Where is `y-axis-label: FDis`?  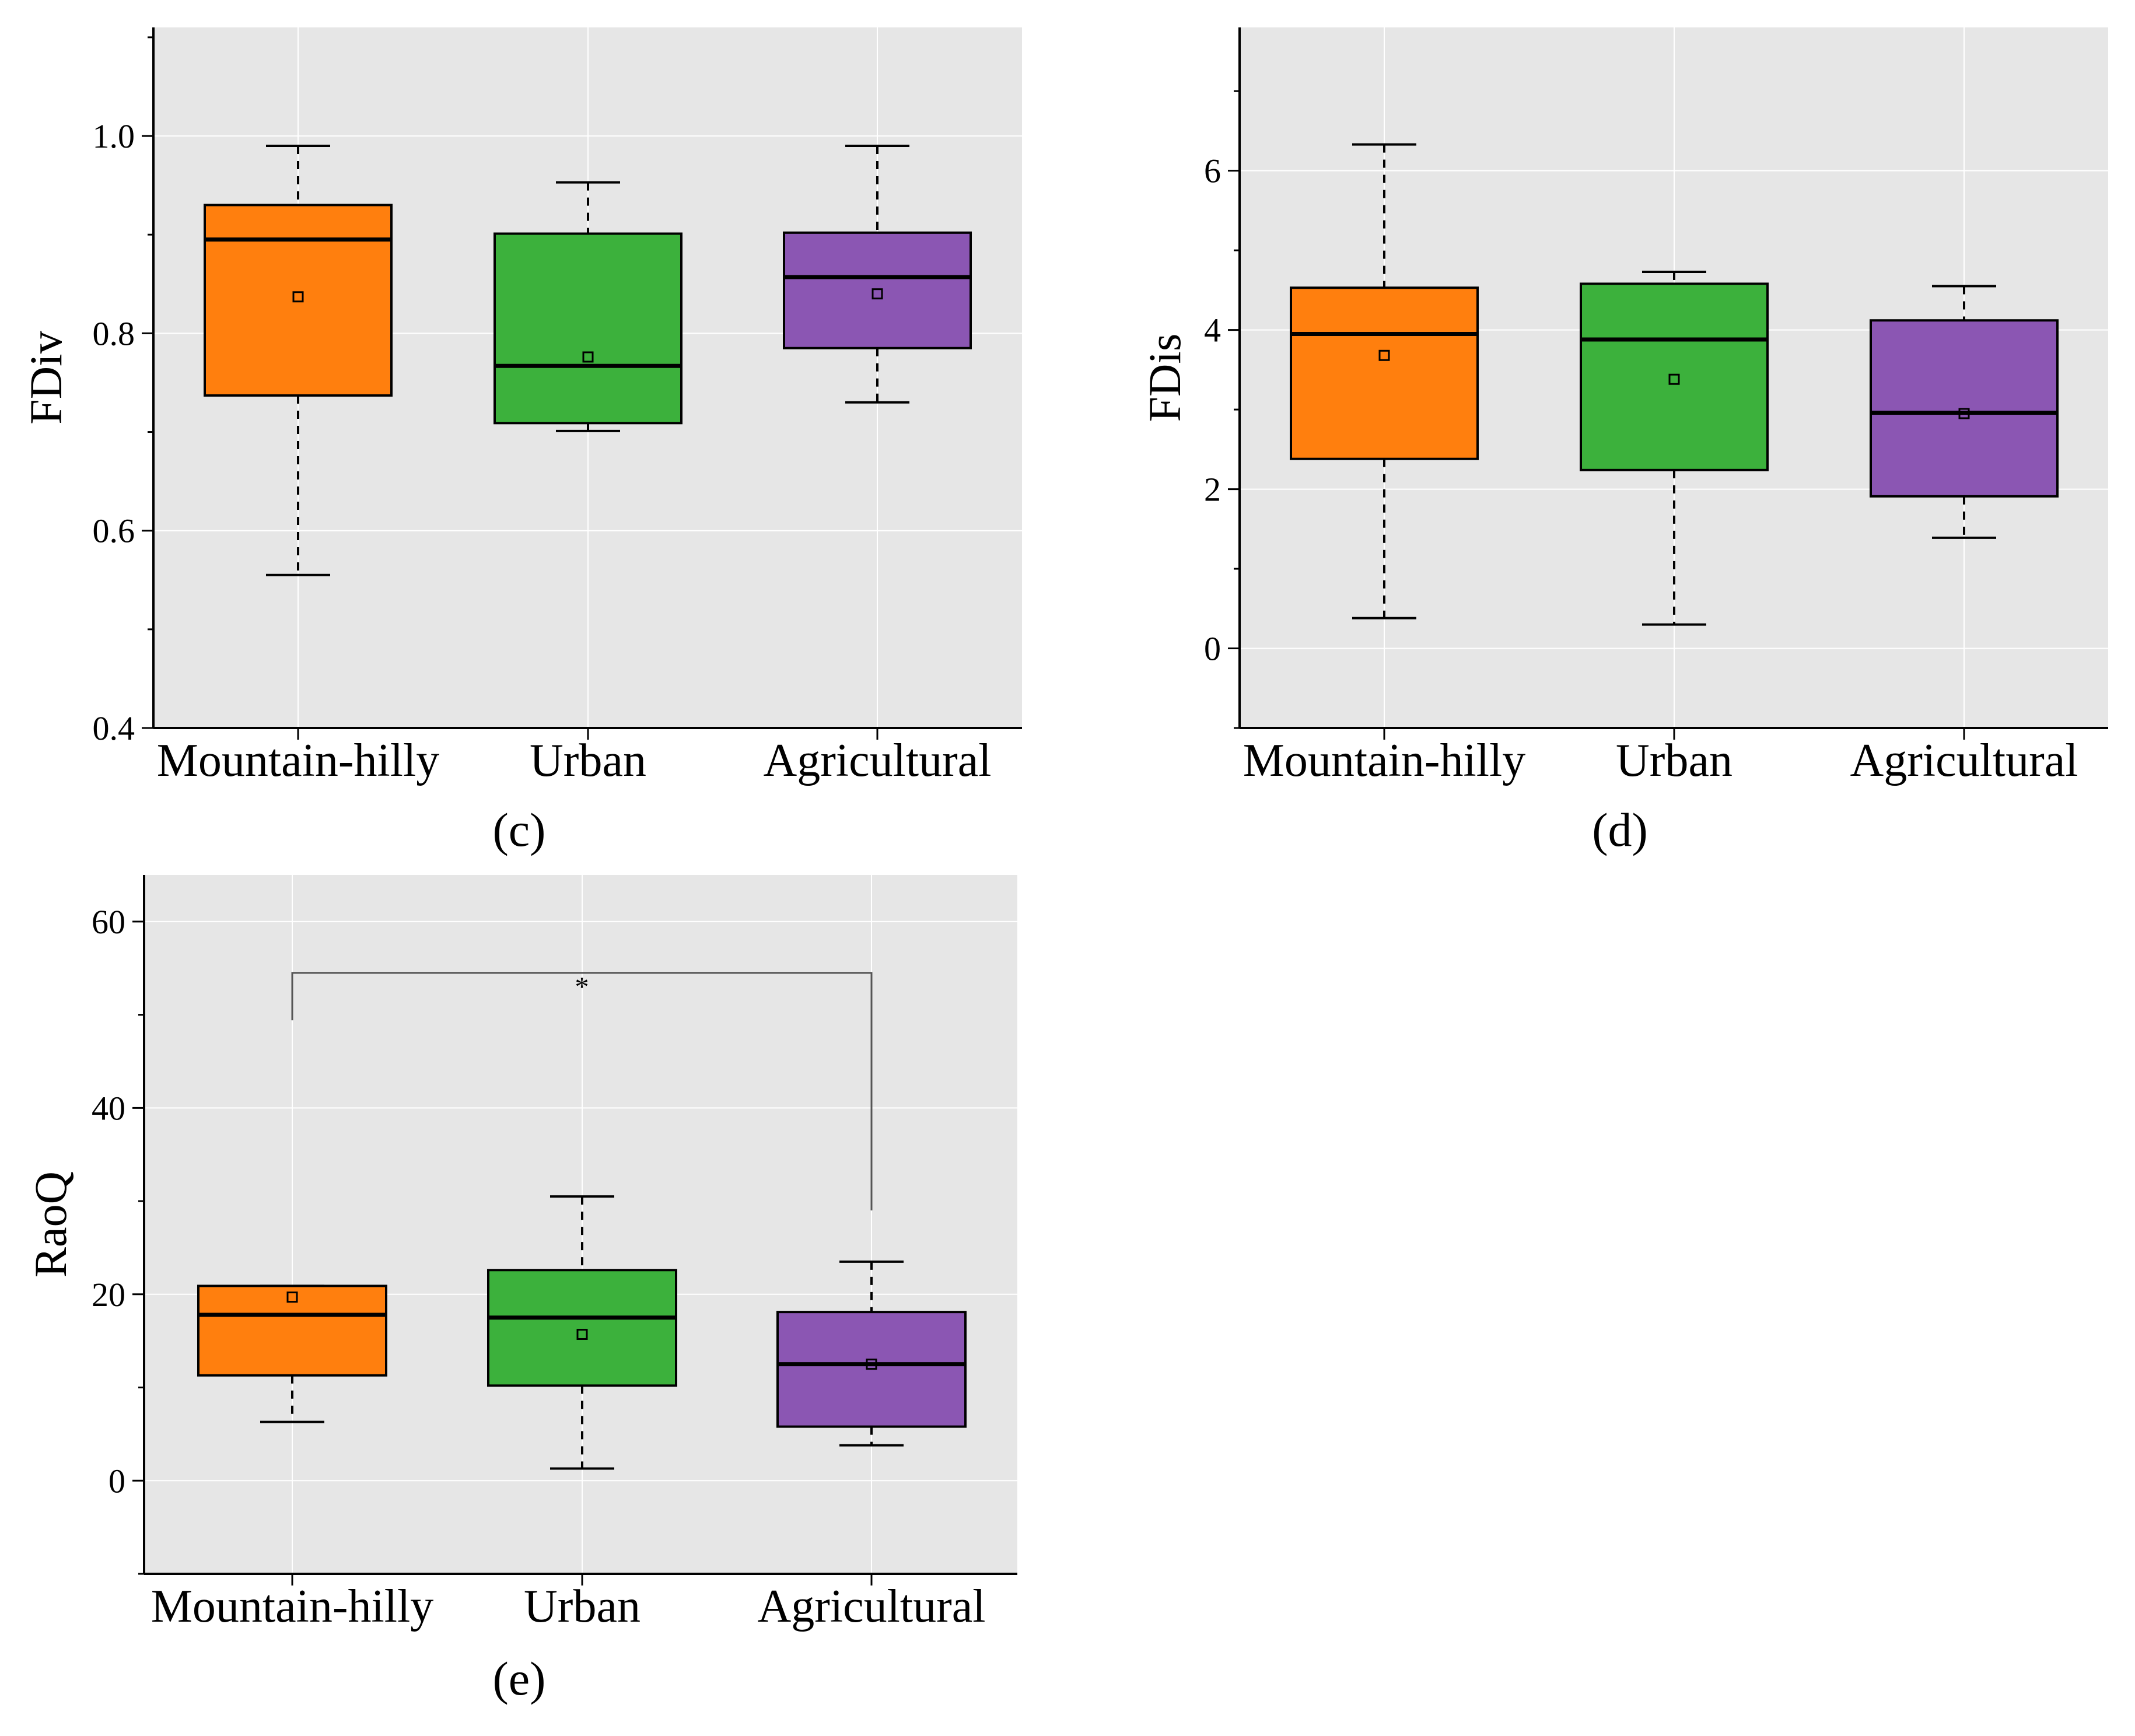 y-axis-label: FDis is located at coordinates (1164, 378).